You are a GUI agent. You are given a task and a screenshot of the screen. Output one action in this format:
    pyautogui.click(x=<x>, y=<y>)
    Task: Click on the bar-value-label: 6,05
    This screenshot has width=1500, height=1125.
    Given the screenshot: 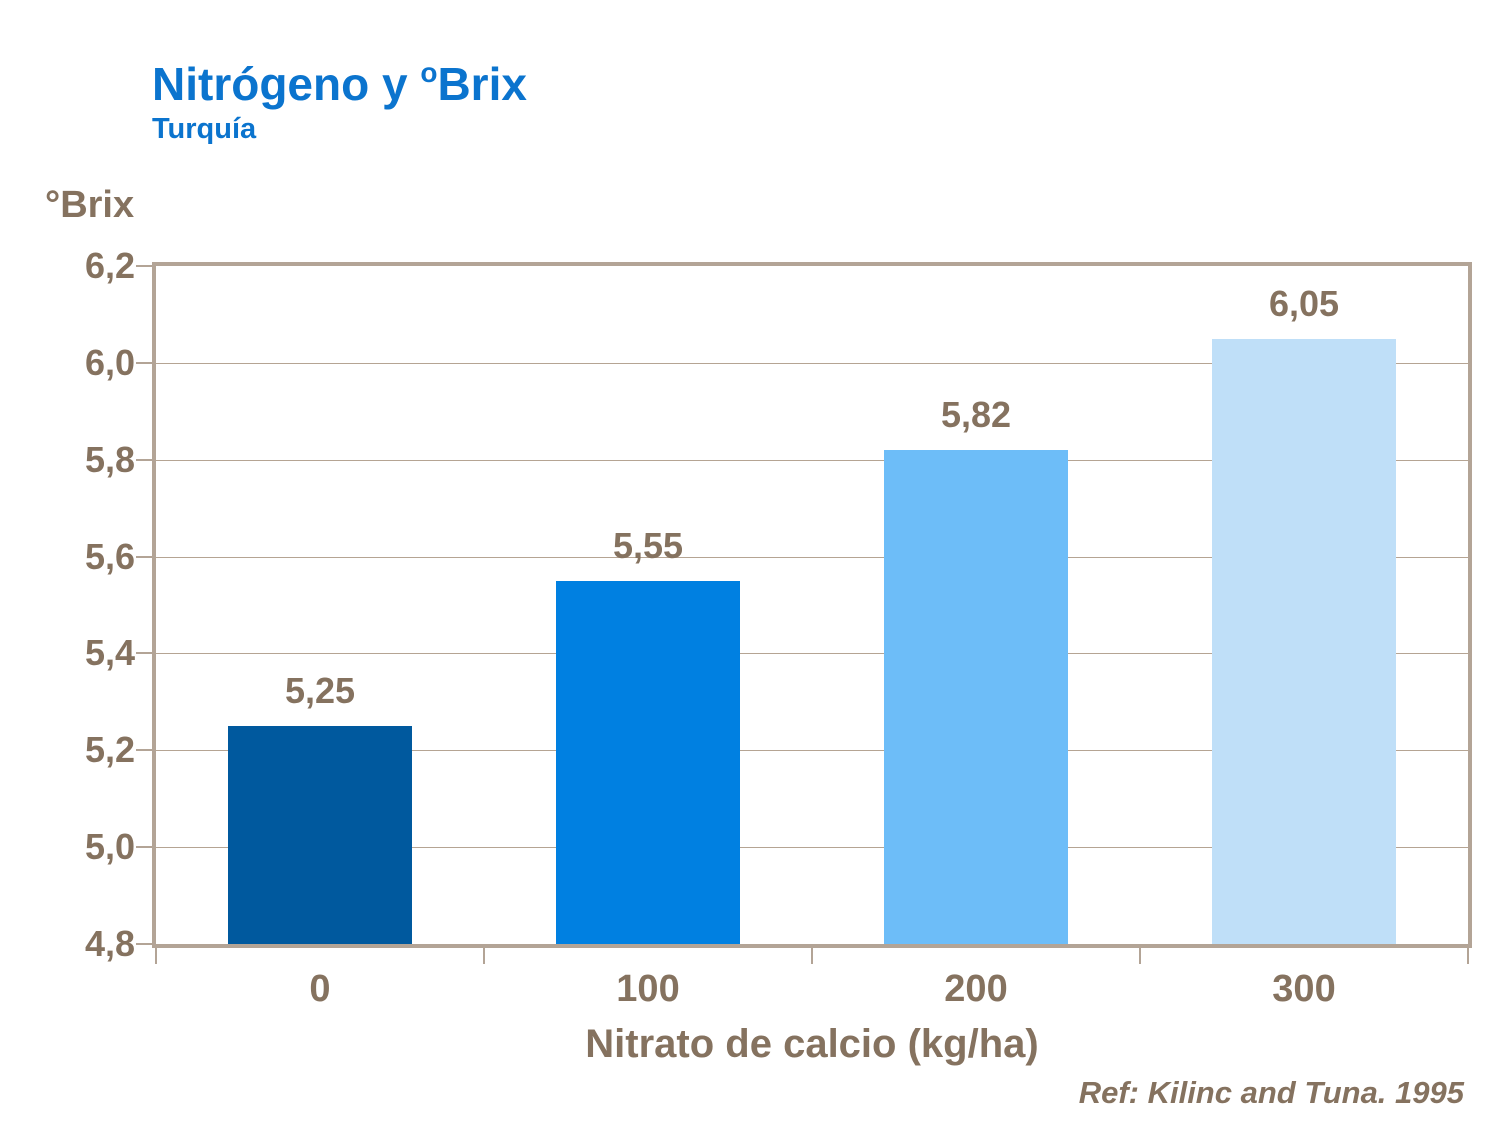 What is the action you would take?
    pyautogui.click(x=1304, y=303)
    